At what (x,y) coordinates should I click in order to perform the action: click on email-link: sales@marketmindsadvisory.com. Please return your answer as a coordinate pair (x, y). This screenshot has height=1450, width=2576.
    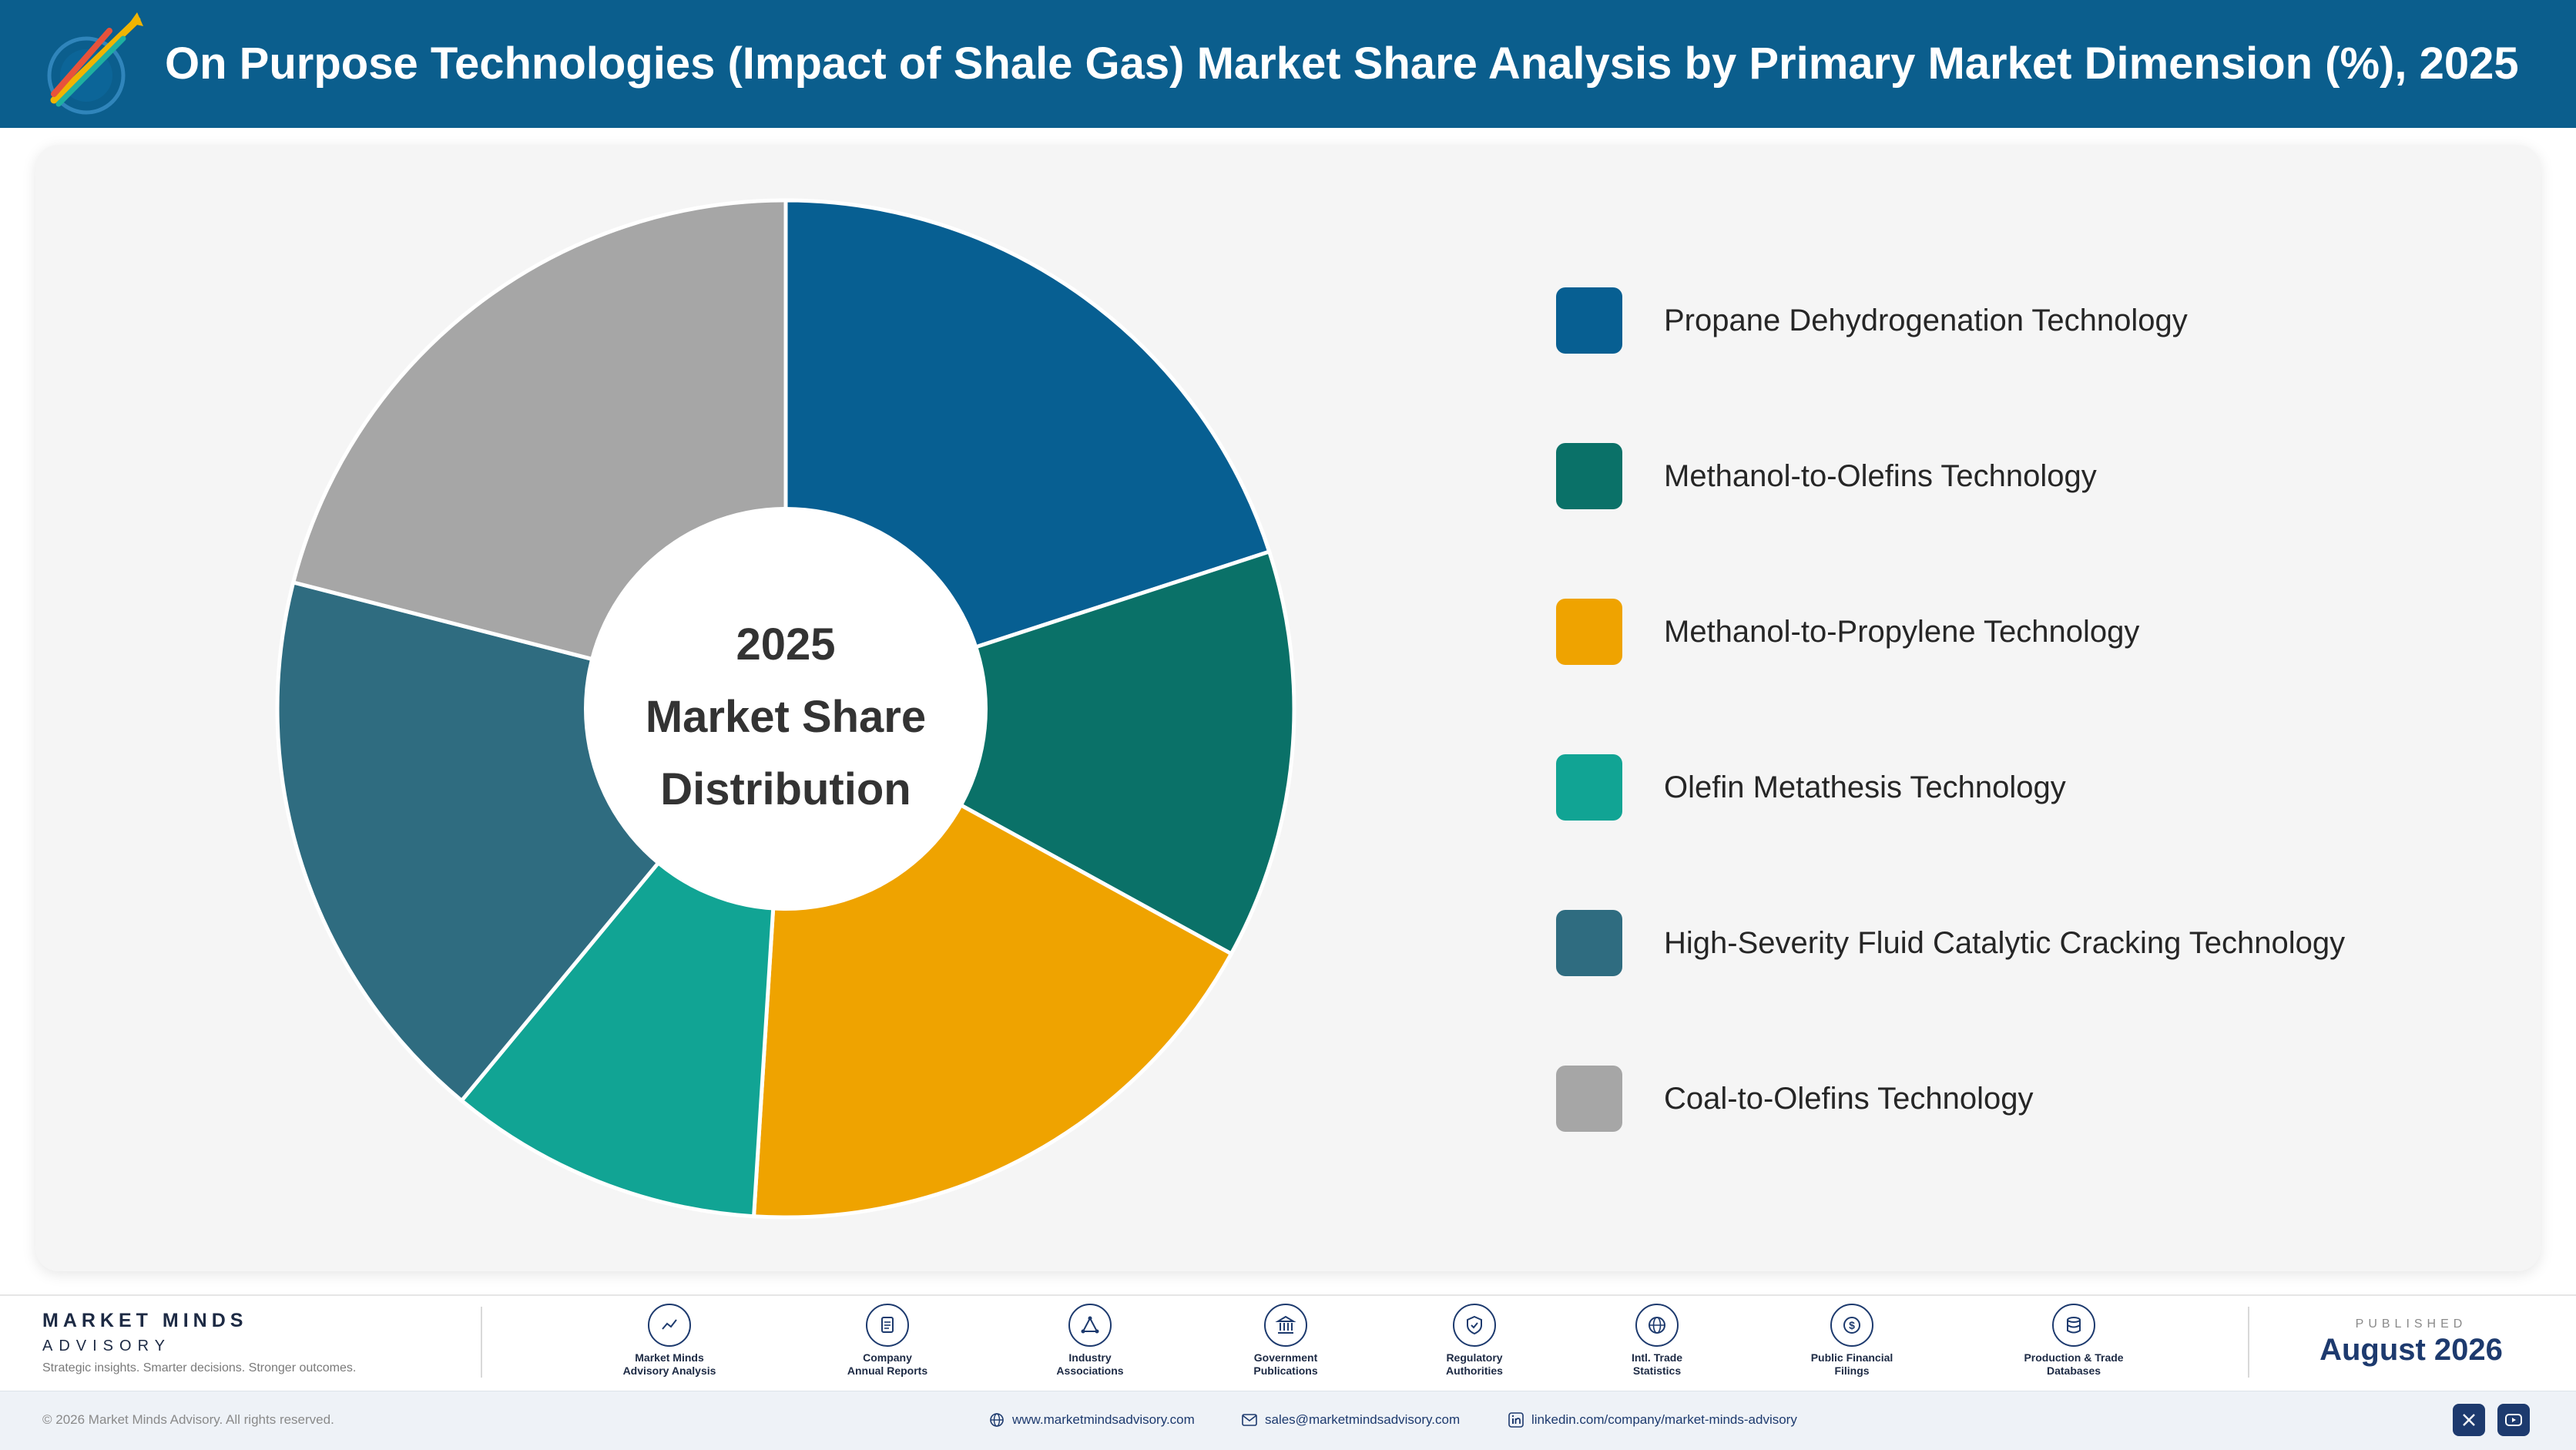
    Looking at the image, I should click on (1351, 1420).